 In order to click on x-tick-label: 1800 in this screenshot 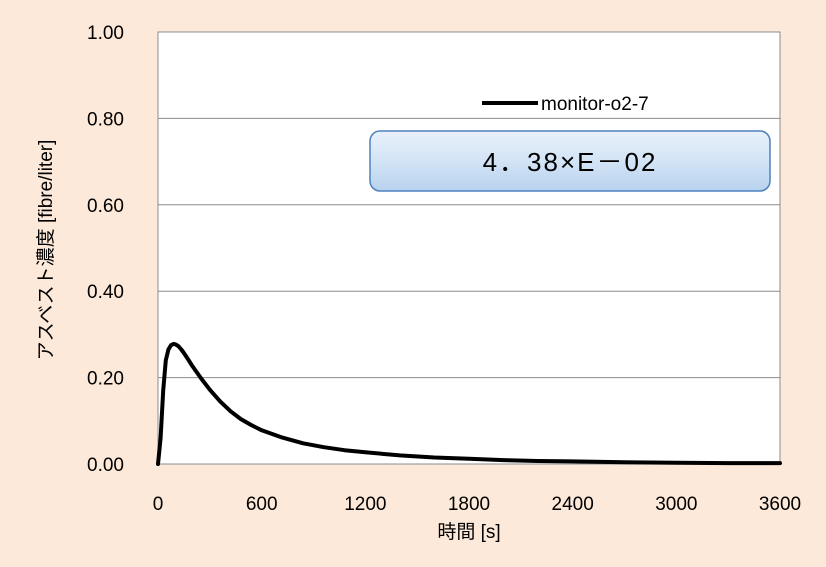, I will do `click(469, 504)`.